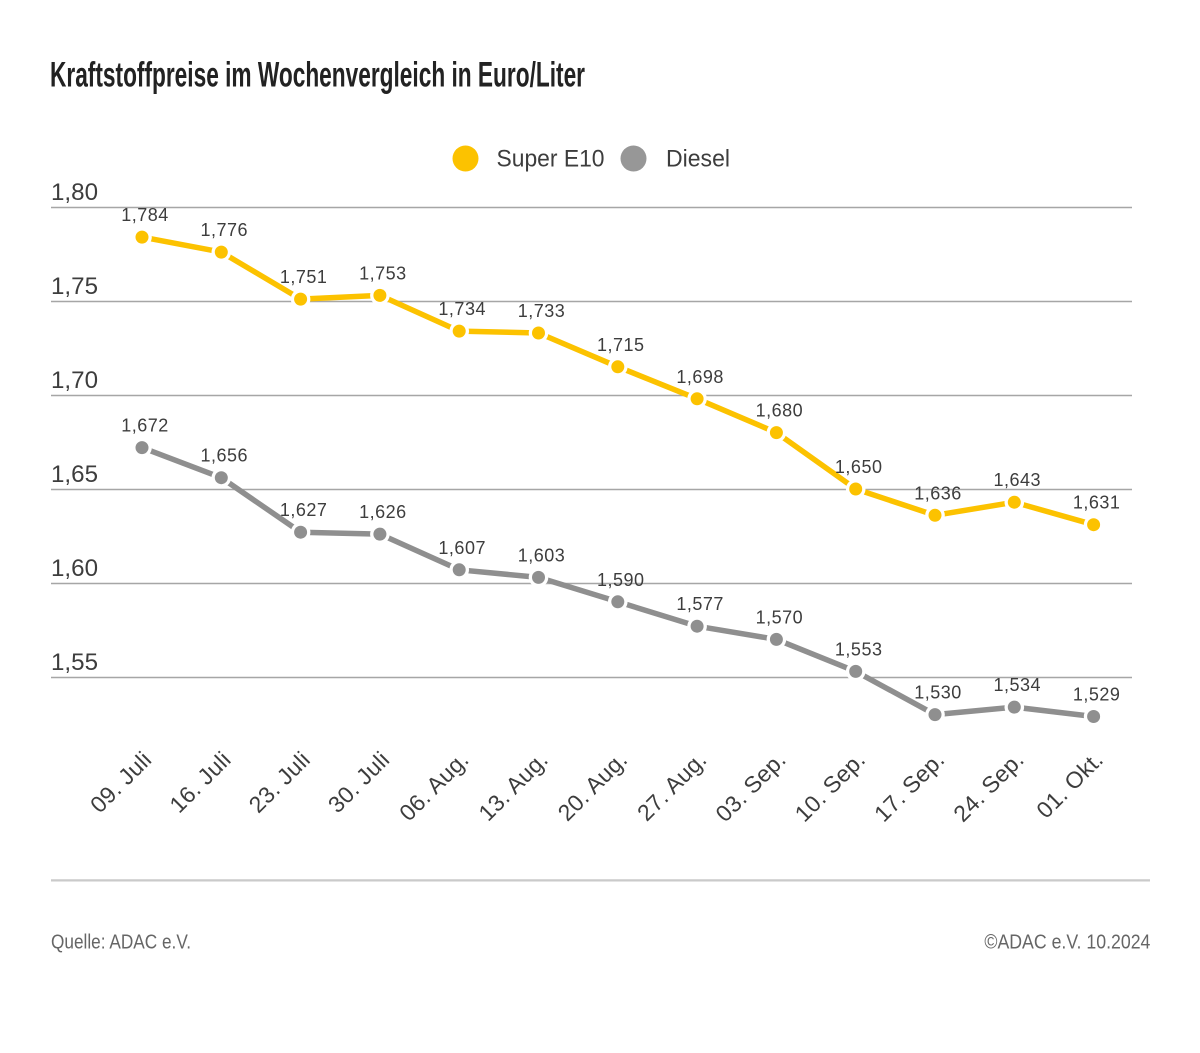  What do you see at coordinates (74, 286) in the screenshot?
I see `svg-text: 1,75` at bounding box center [74, 286].